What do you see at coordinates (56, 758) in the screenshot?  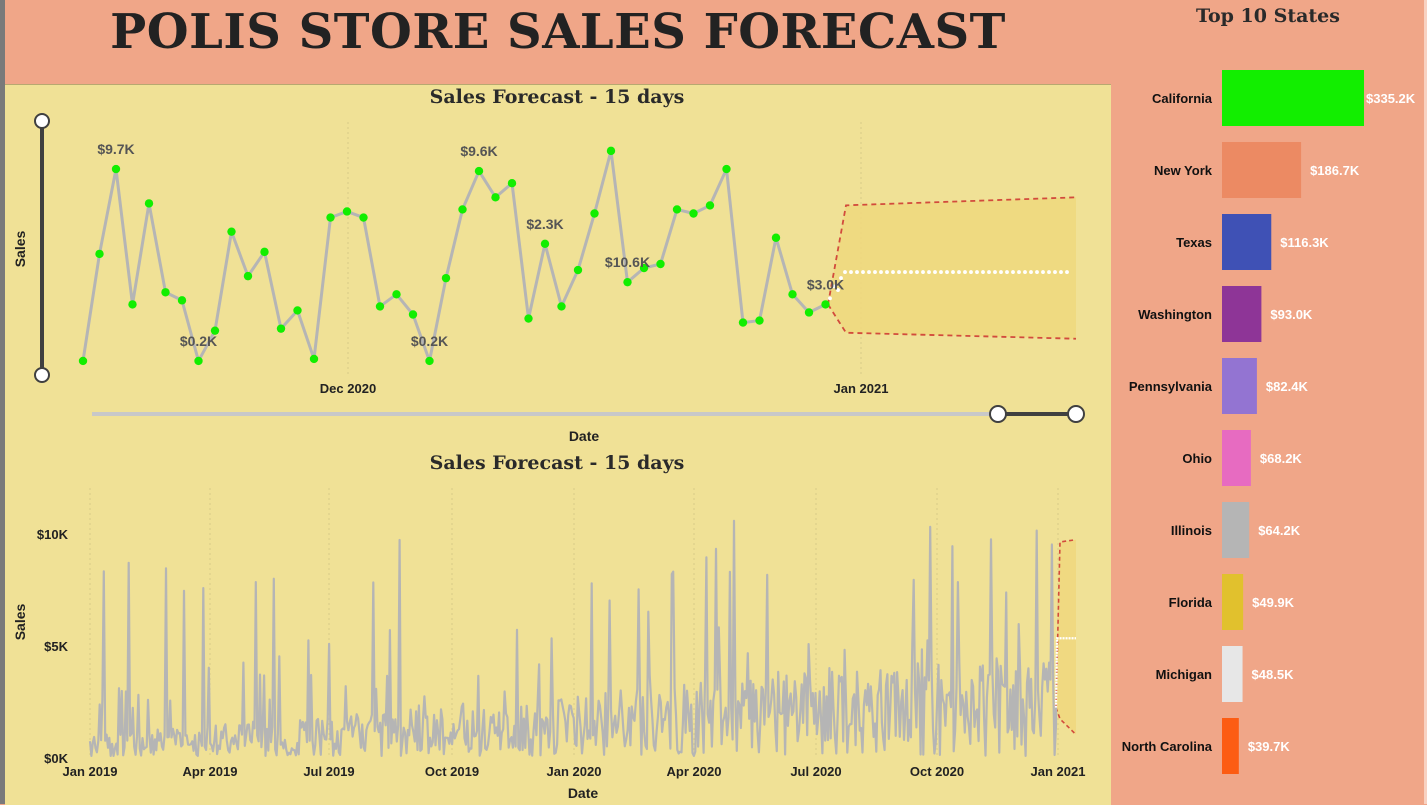 I see `chart2-y-tick-0k: $0K` at bounding box center [56, 758].